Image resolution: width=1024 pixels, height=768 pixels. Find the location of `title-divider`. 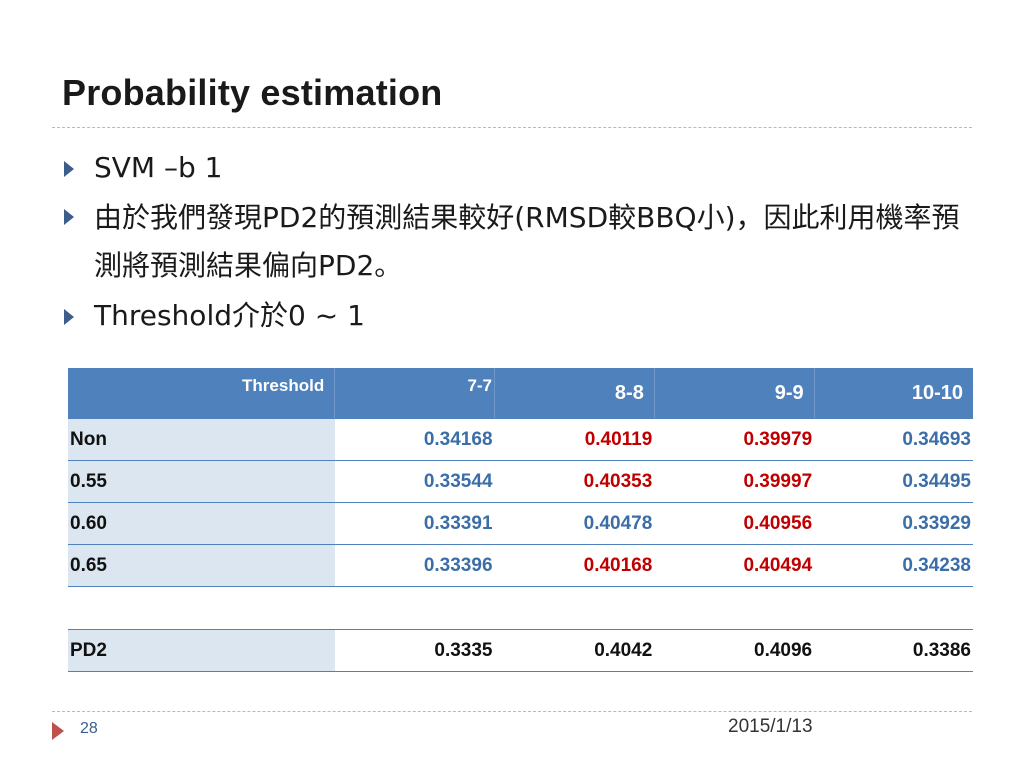

title-divider is located at coordinates (512, 127).